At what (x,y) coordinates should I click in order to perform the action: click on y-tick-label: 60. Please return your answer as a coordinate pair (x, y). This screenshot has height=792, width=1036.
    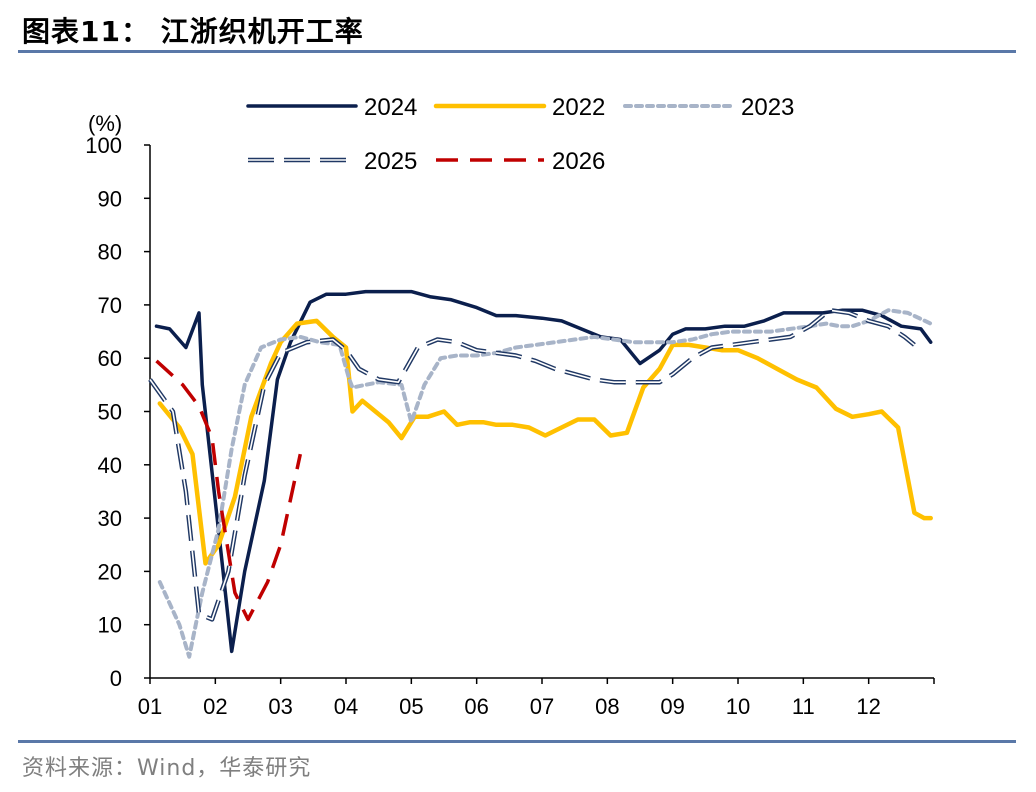
    Looking at the image, I should click on (110, 358).